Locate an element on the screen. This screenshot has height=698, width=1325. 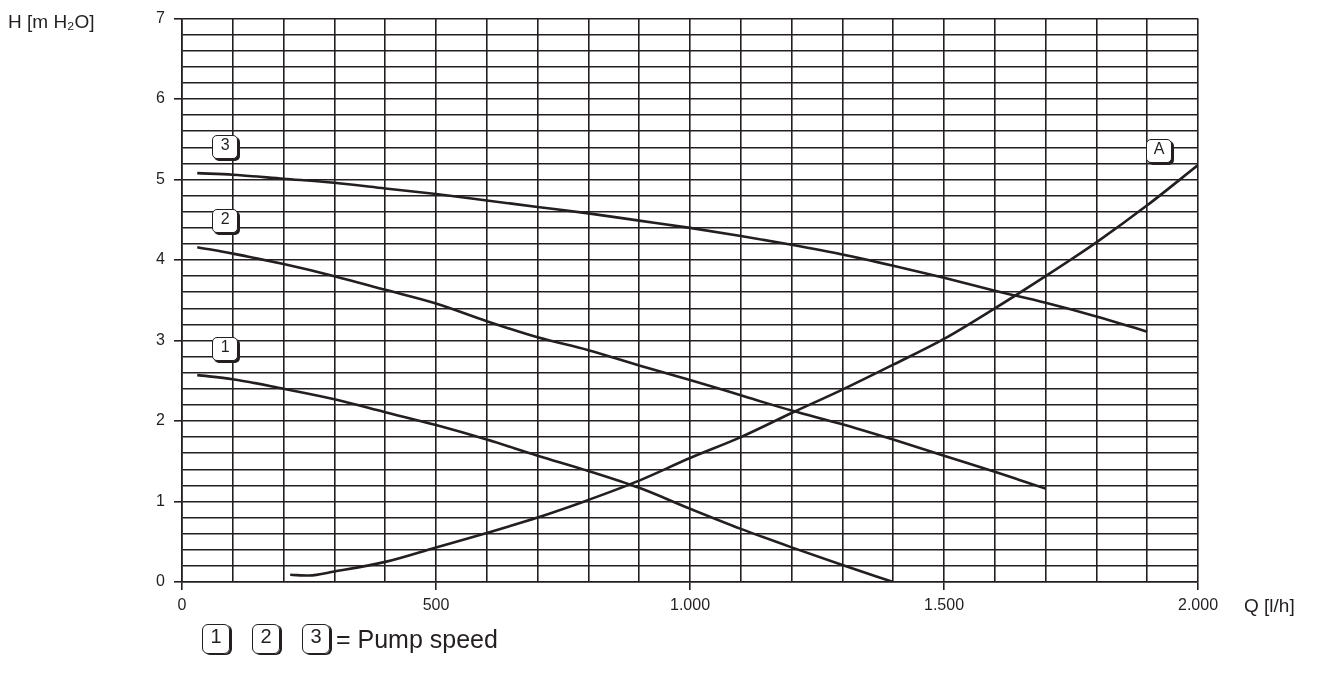
legend-label: 2 is located at coordinates (266, 639).